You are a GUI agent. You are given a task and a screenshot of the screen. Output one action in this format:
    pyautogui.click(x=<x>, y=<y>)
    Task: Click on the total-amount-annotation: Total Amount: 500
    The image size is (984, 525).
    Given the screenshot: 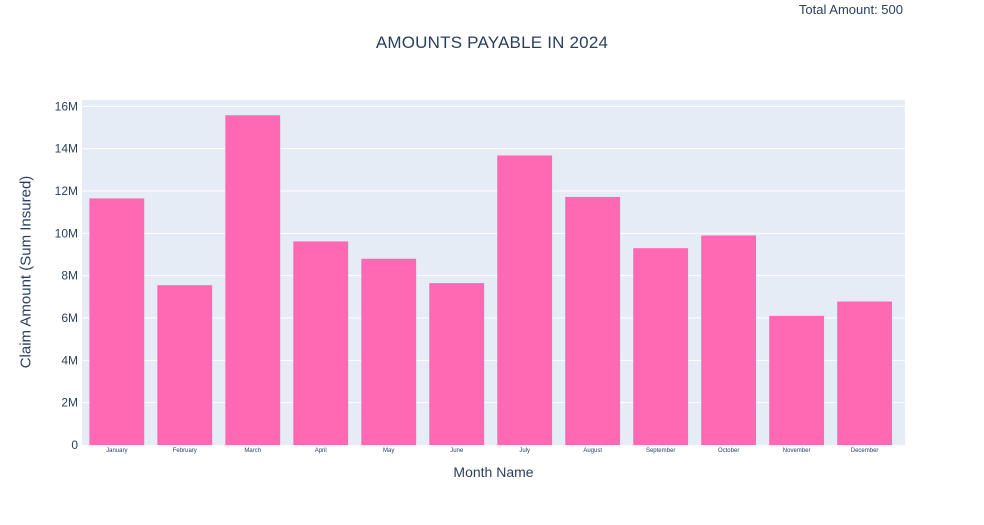 What is the action you would take?
    pyautogui.click(x=850, y=9)
    